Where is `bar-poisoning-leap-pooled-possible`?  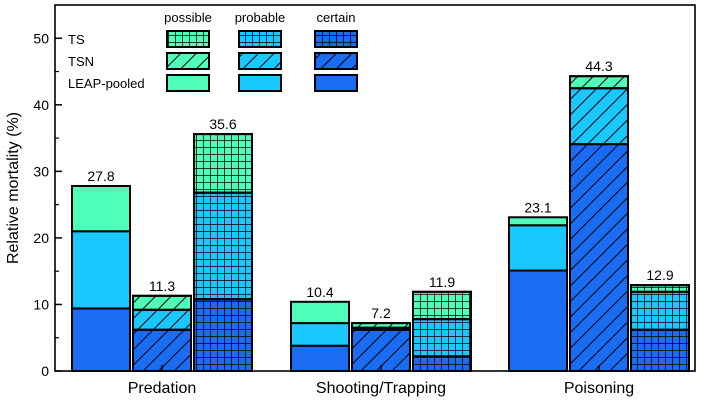
bar-poisoning-leap-pooled-possible is located at coordinates (538, 221).